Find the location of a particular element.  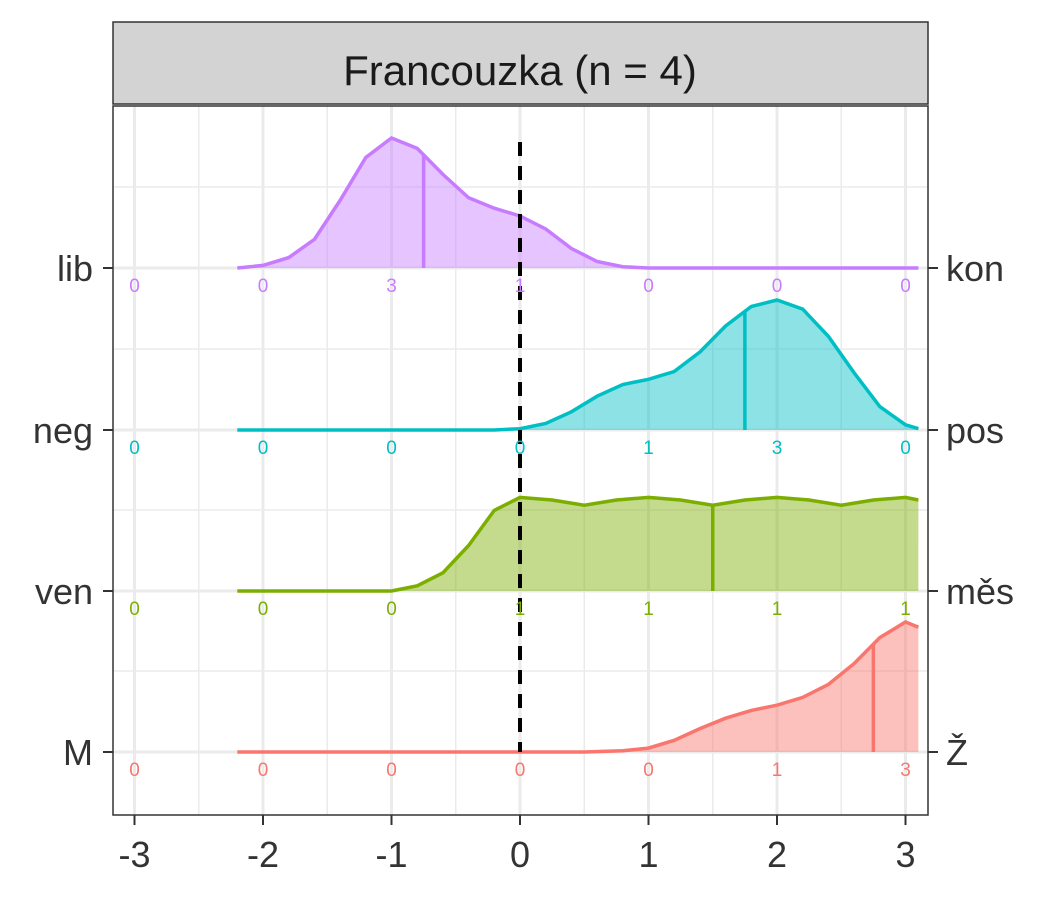

y-axis-right: kon pos měs Ž is located at coordinates (971, 510).